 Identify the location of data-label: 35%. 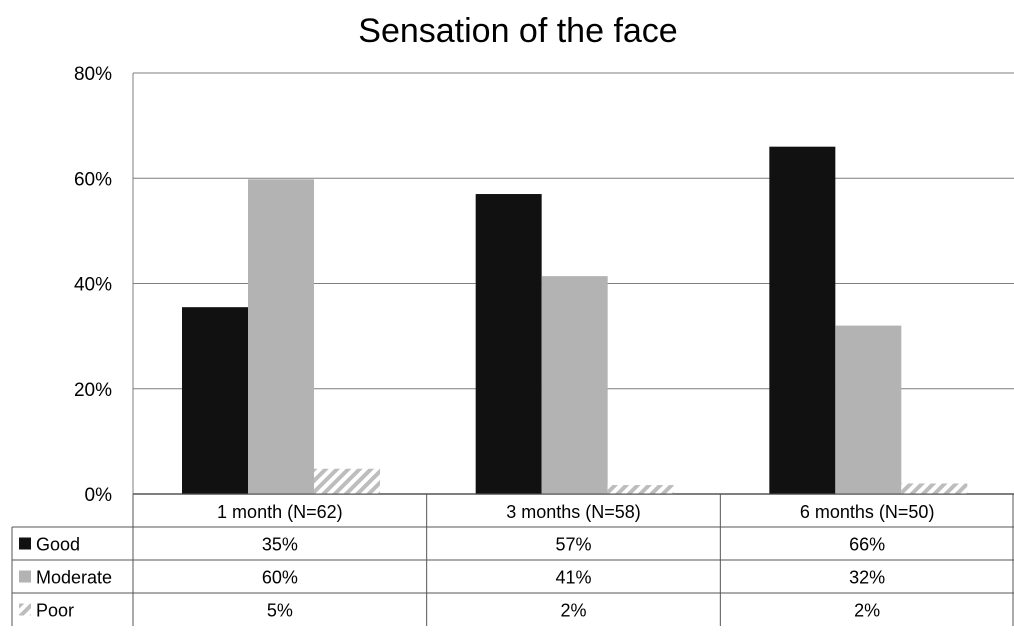
(280, 545).